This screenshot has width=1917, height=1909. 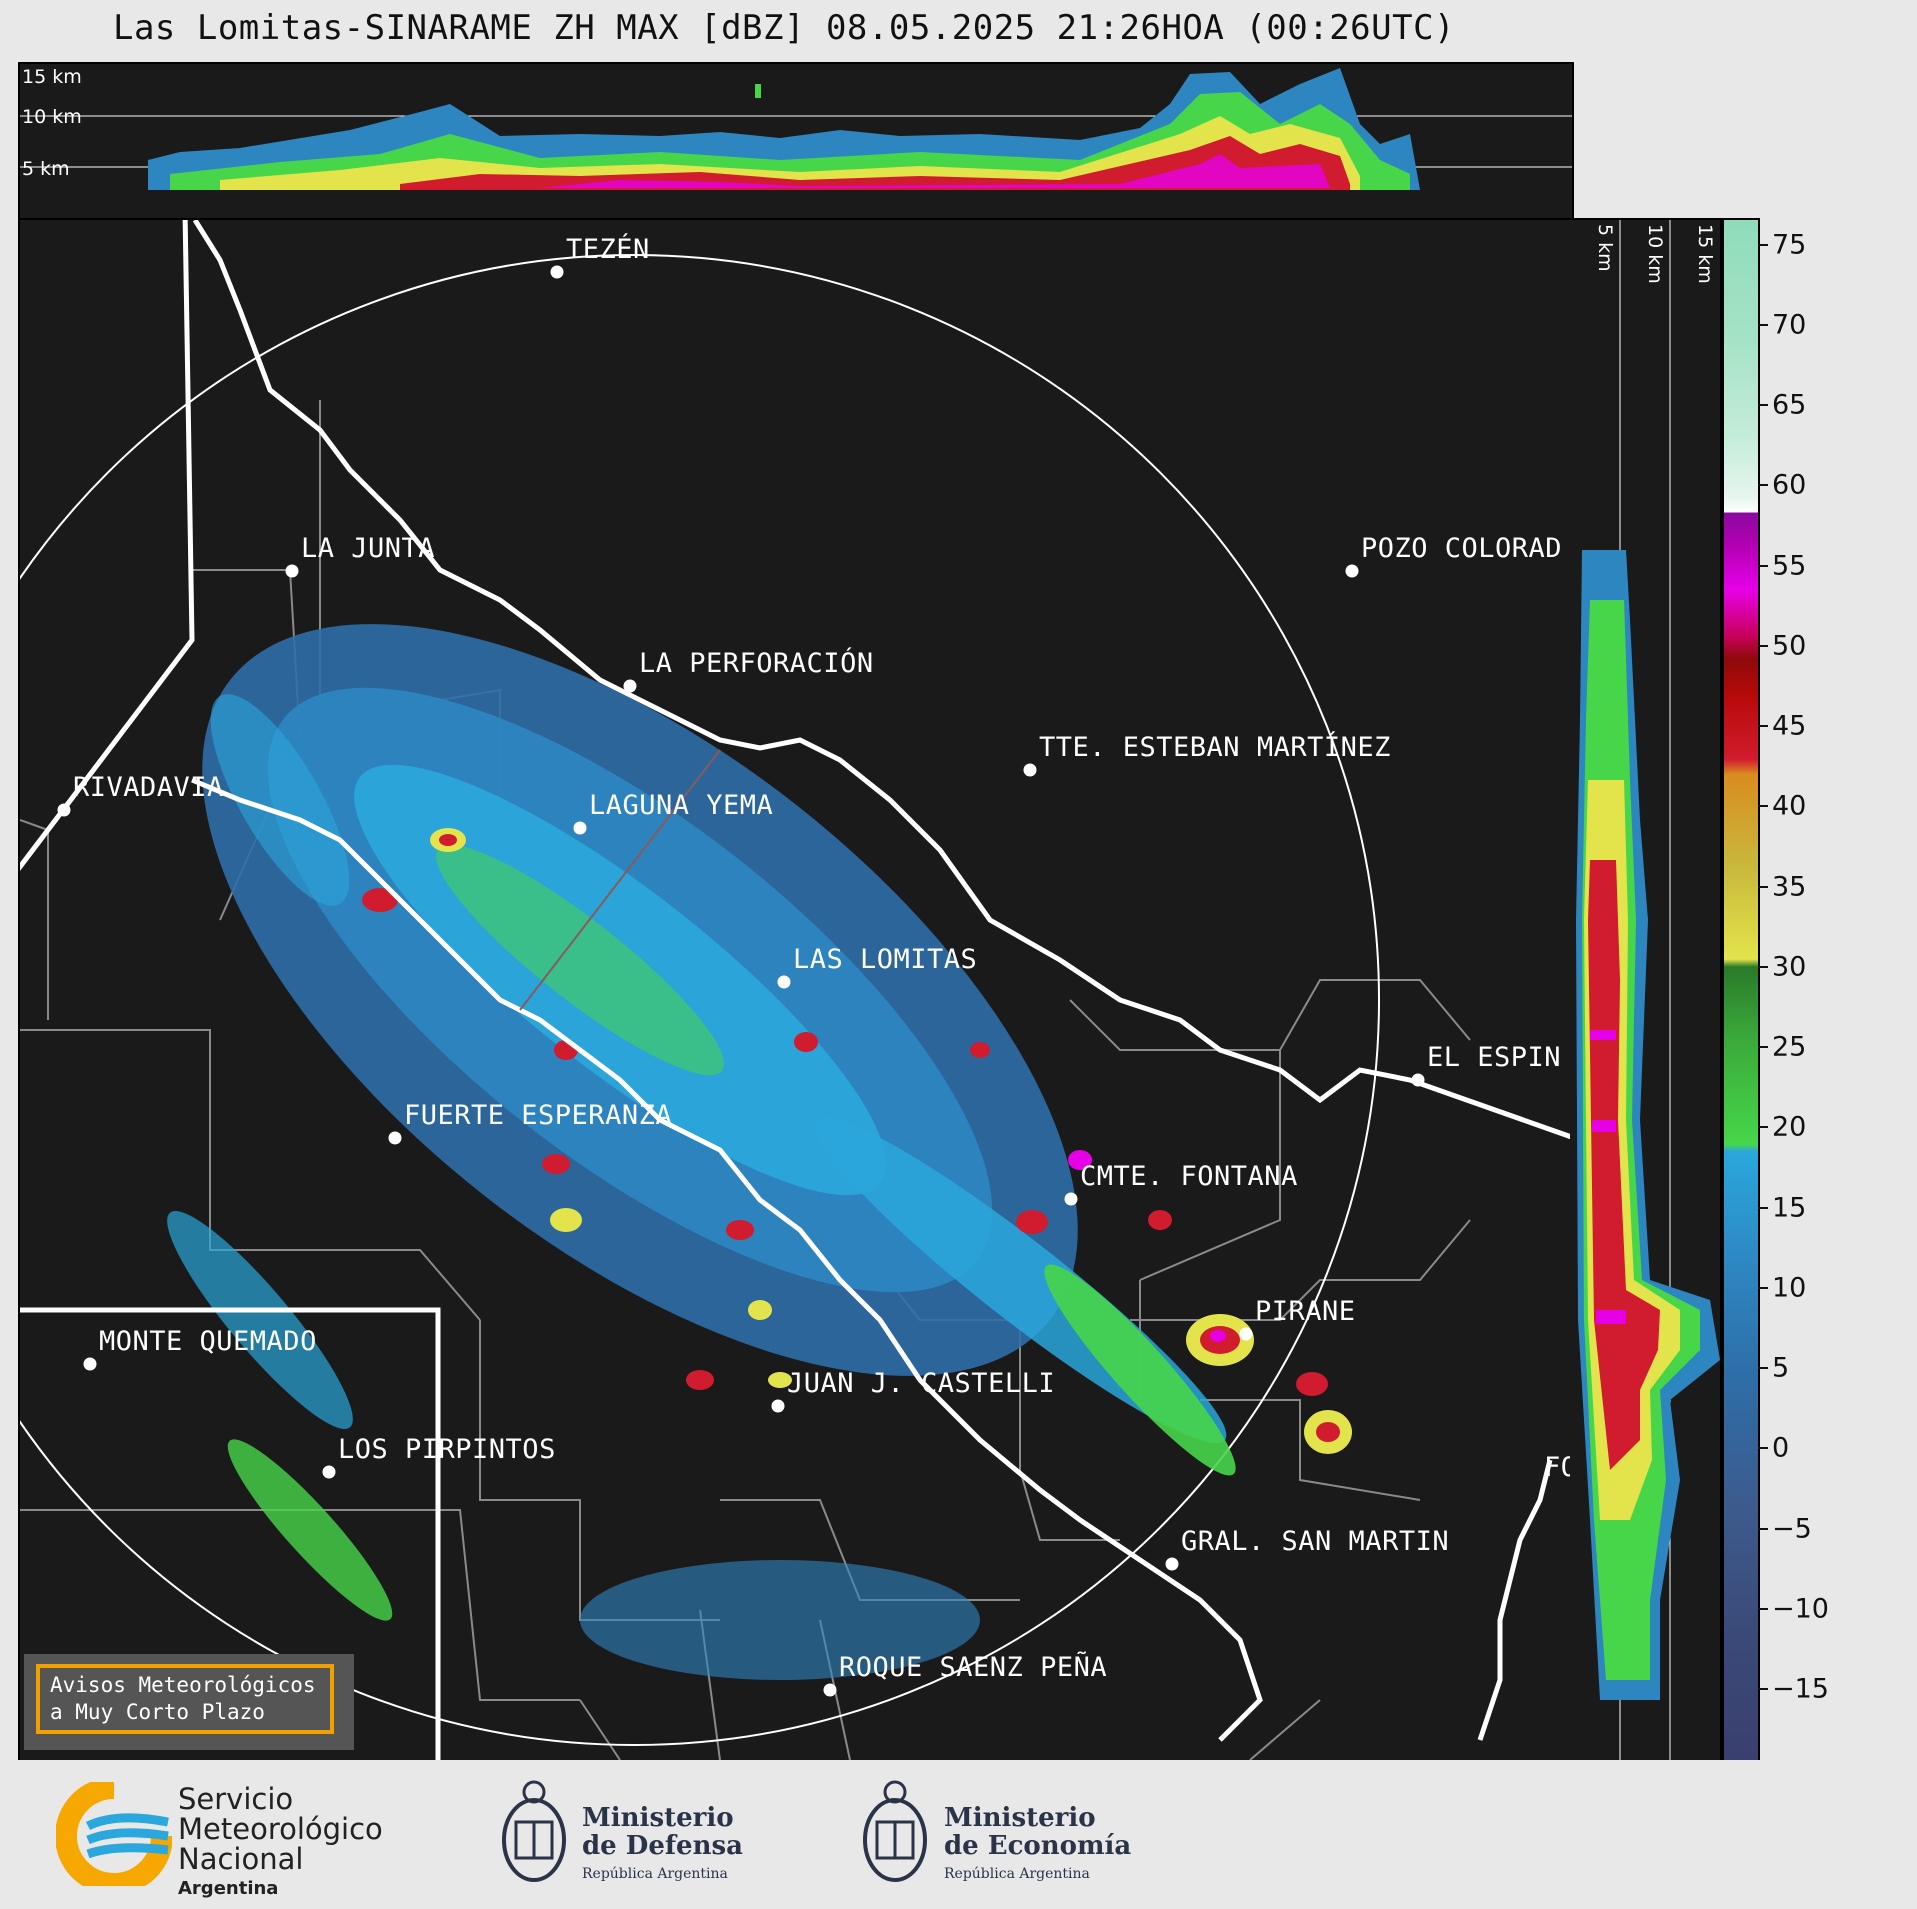 What do you see at coordinates (1705, 254) in the screenshot?
I see `side-height-label-15: 15 km` at bounding box center [1705, 254].